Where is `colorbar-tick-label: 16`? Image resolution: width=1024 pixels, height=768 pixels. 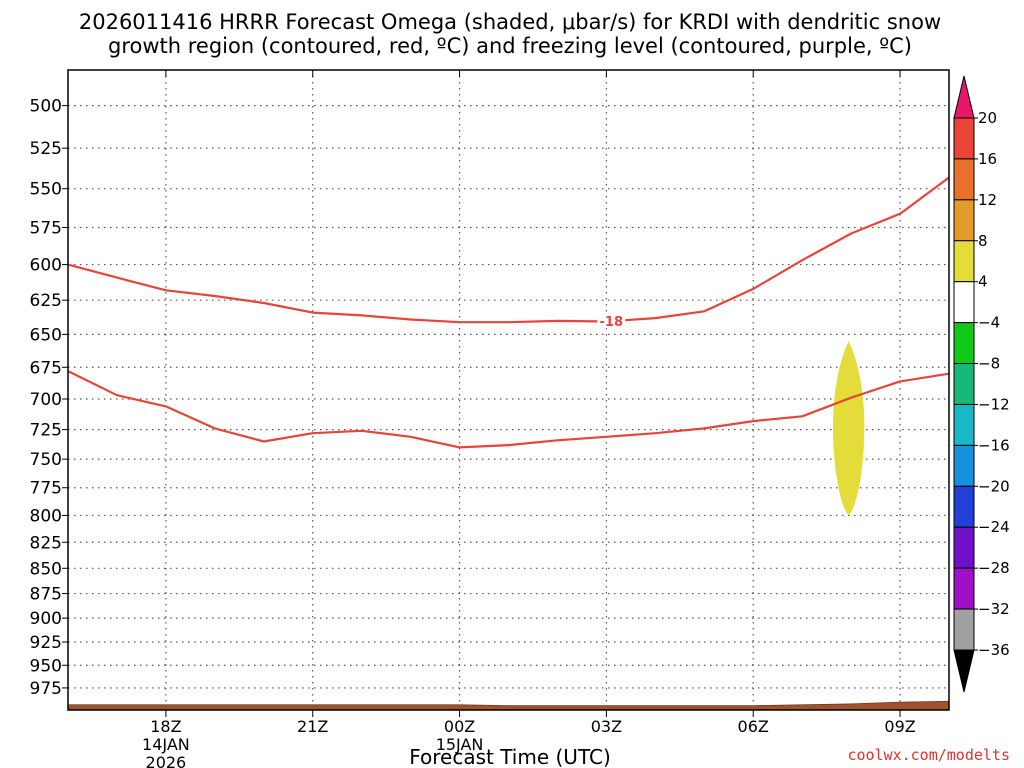 colorbar-tick-label: 16 is located at coordinates (987, 159).